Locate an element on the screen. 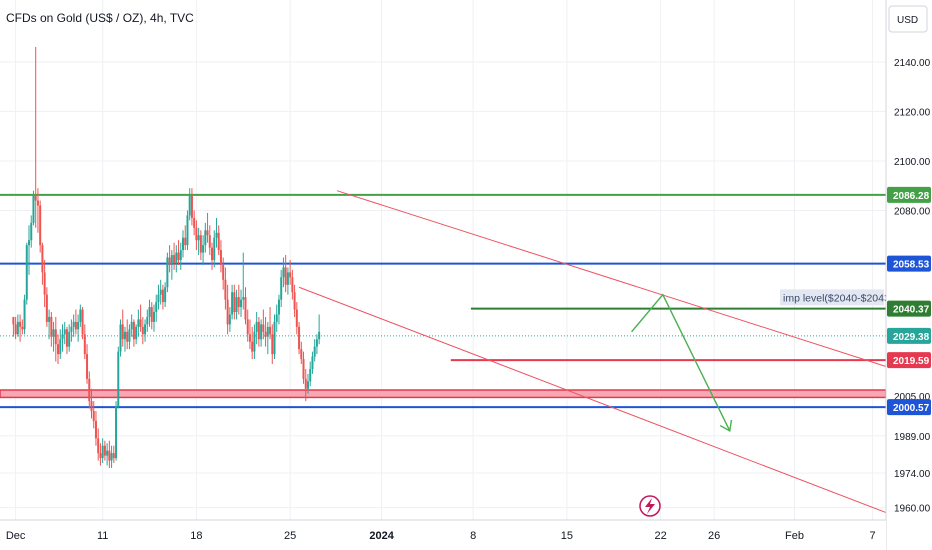 The width and height of the screenshot is (932, 550). support-zone is located at coordinates (443, 394).